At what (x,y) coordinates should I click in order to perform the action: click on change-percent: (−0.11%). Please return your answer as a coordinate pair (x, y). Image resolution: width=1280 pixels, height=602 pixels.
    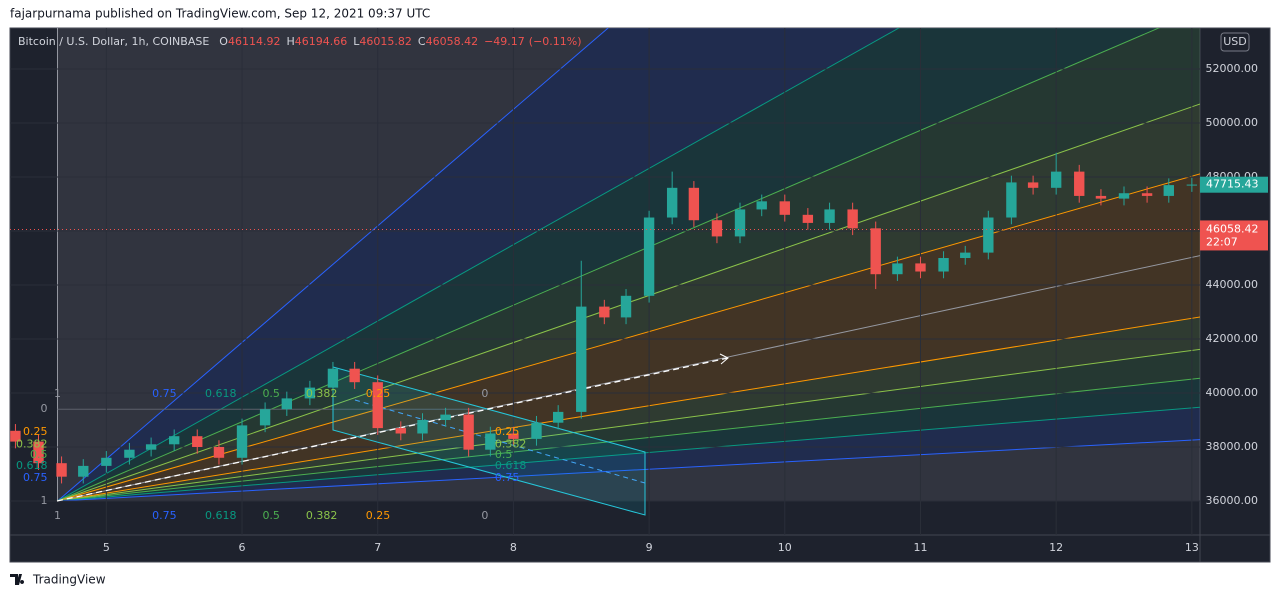
    Looking at the image, I should click on (555, 41).